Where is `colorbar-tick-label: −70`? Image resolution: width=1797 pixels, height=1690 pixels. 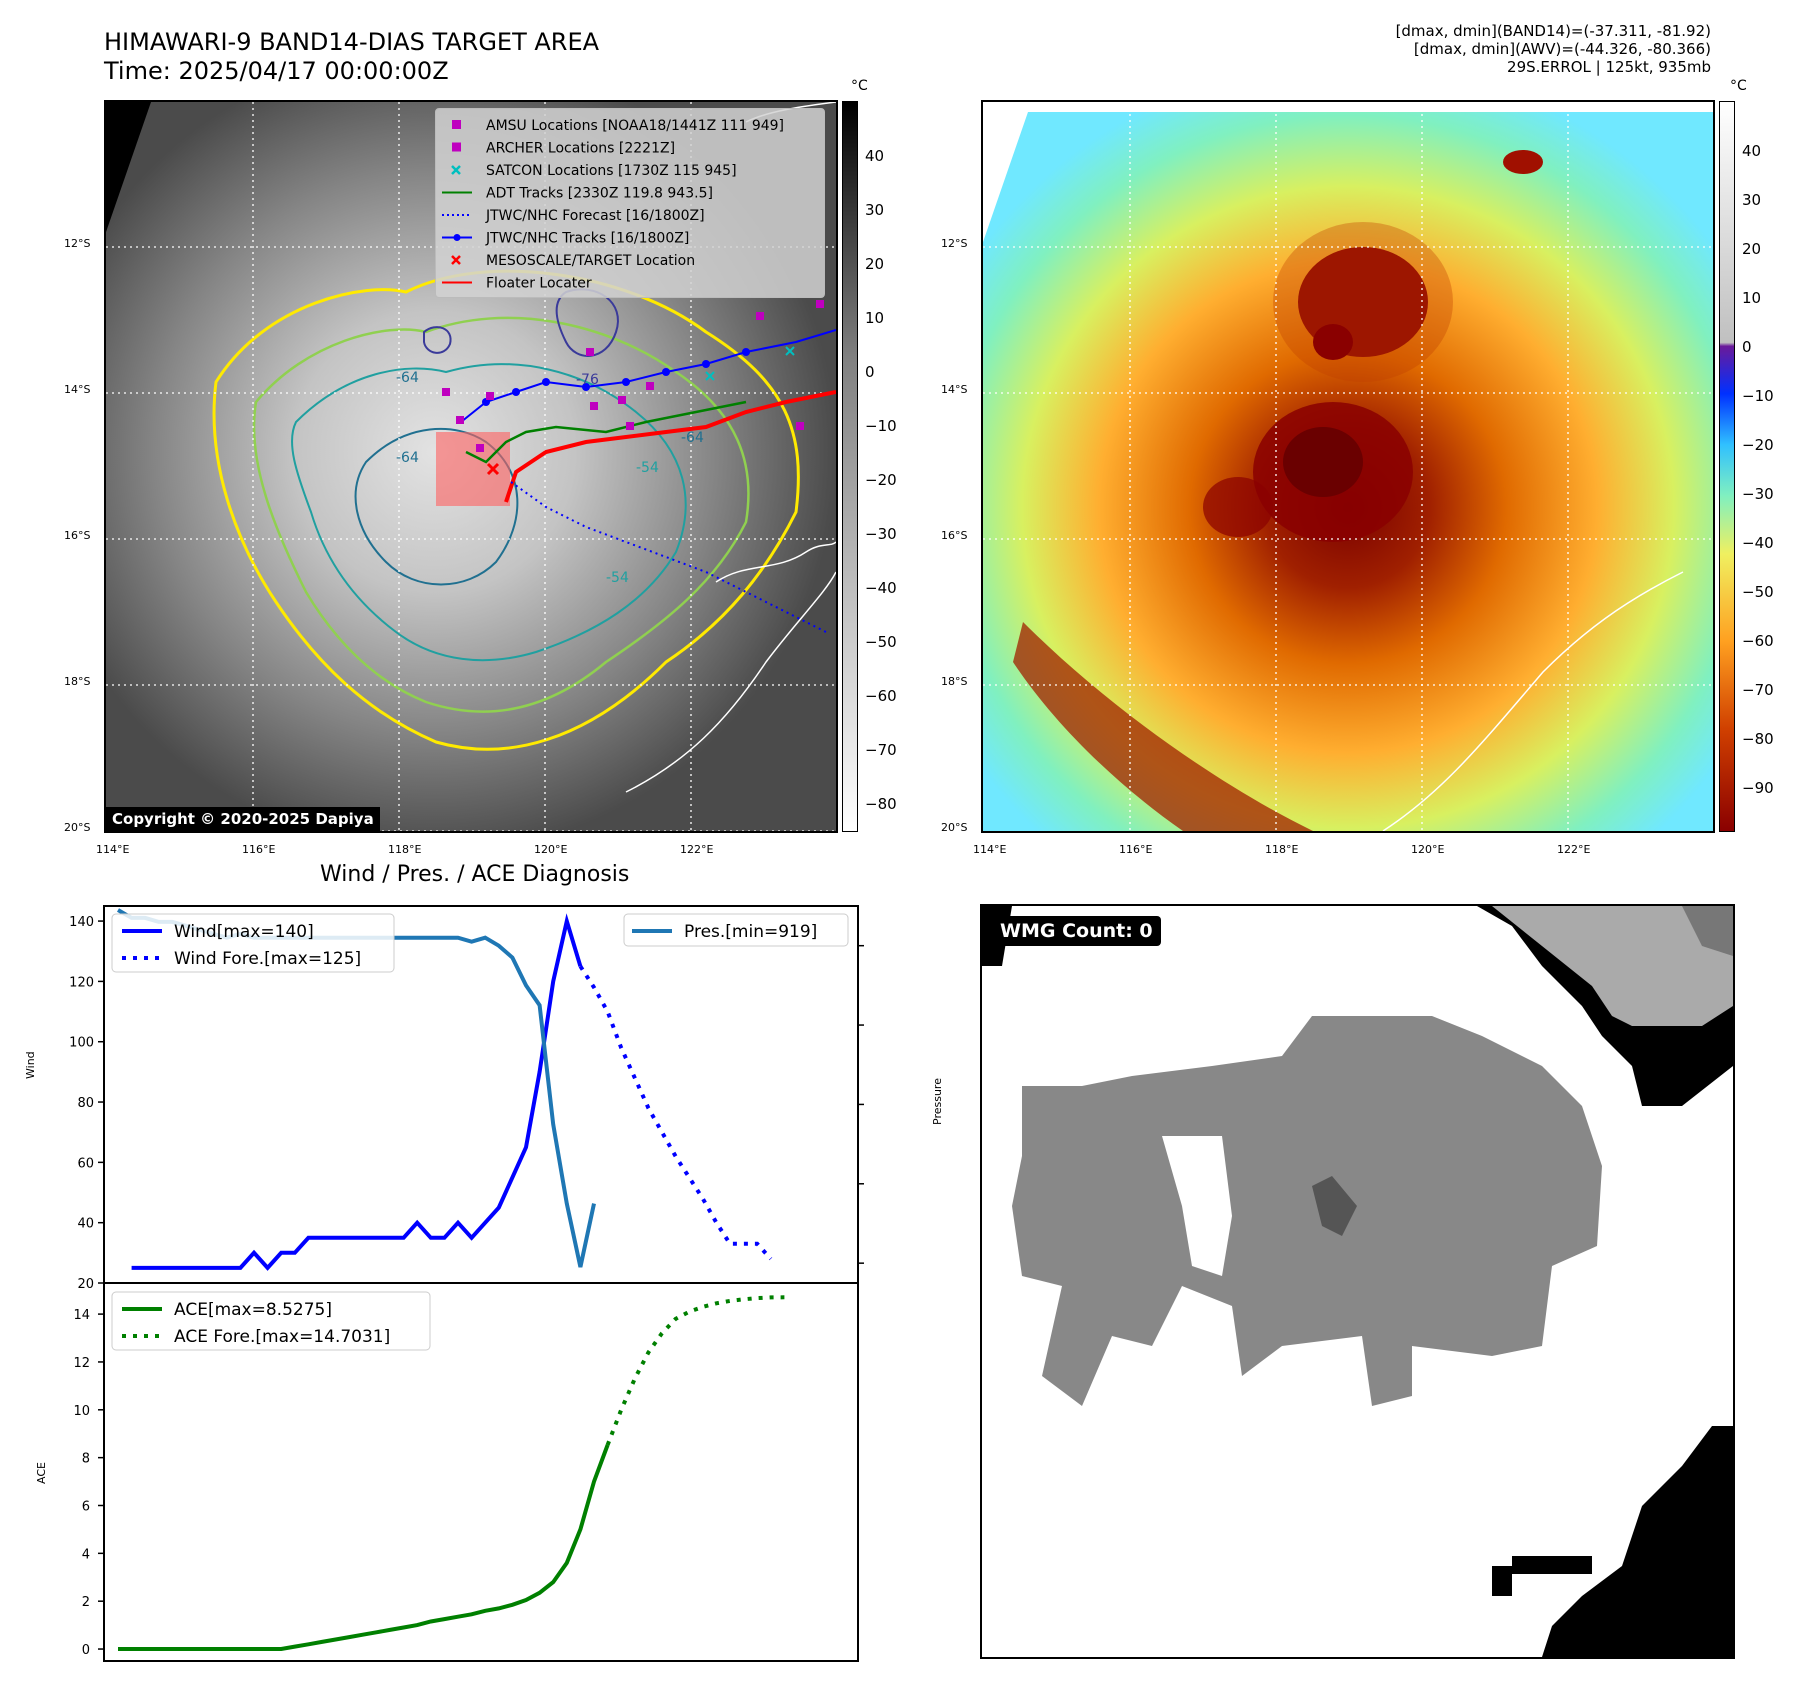 colorbar-tick-label: −70 is located at coordinates (881, 750).